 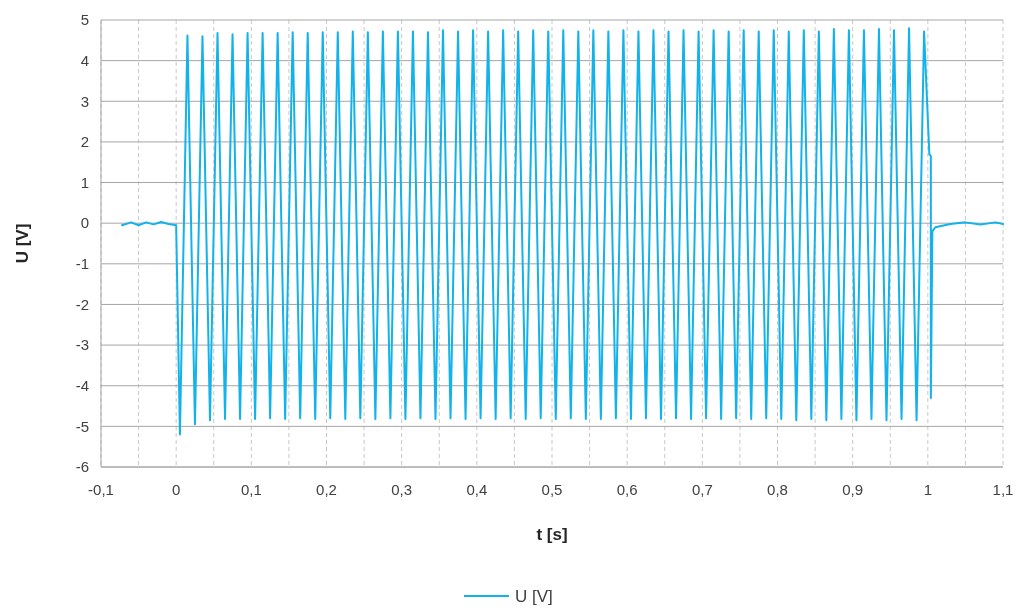 I want to click on x-tick-label: 0,7, so click(x=702, y=489).